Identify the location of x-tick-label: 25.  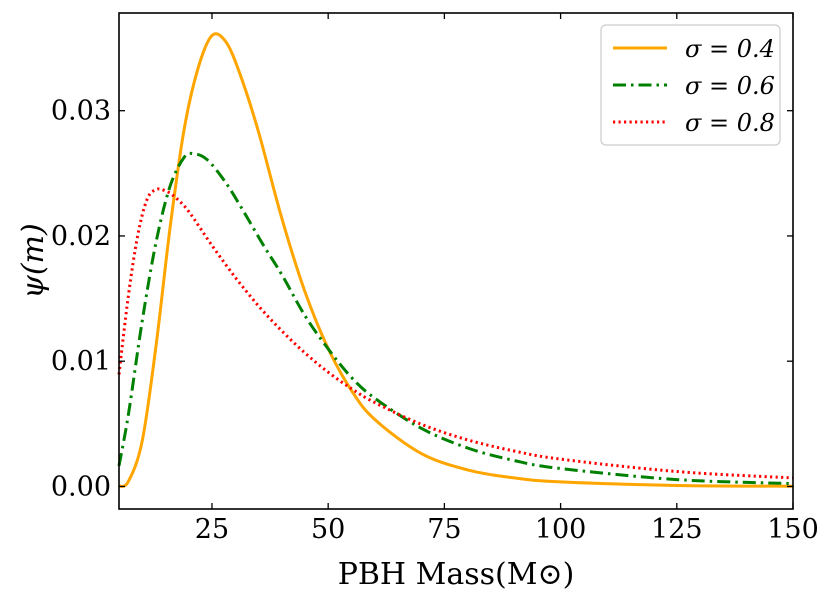
(212, 529).